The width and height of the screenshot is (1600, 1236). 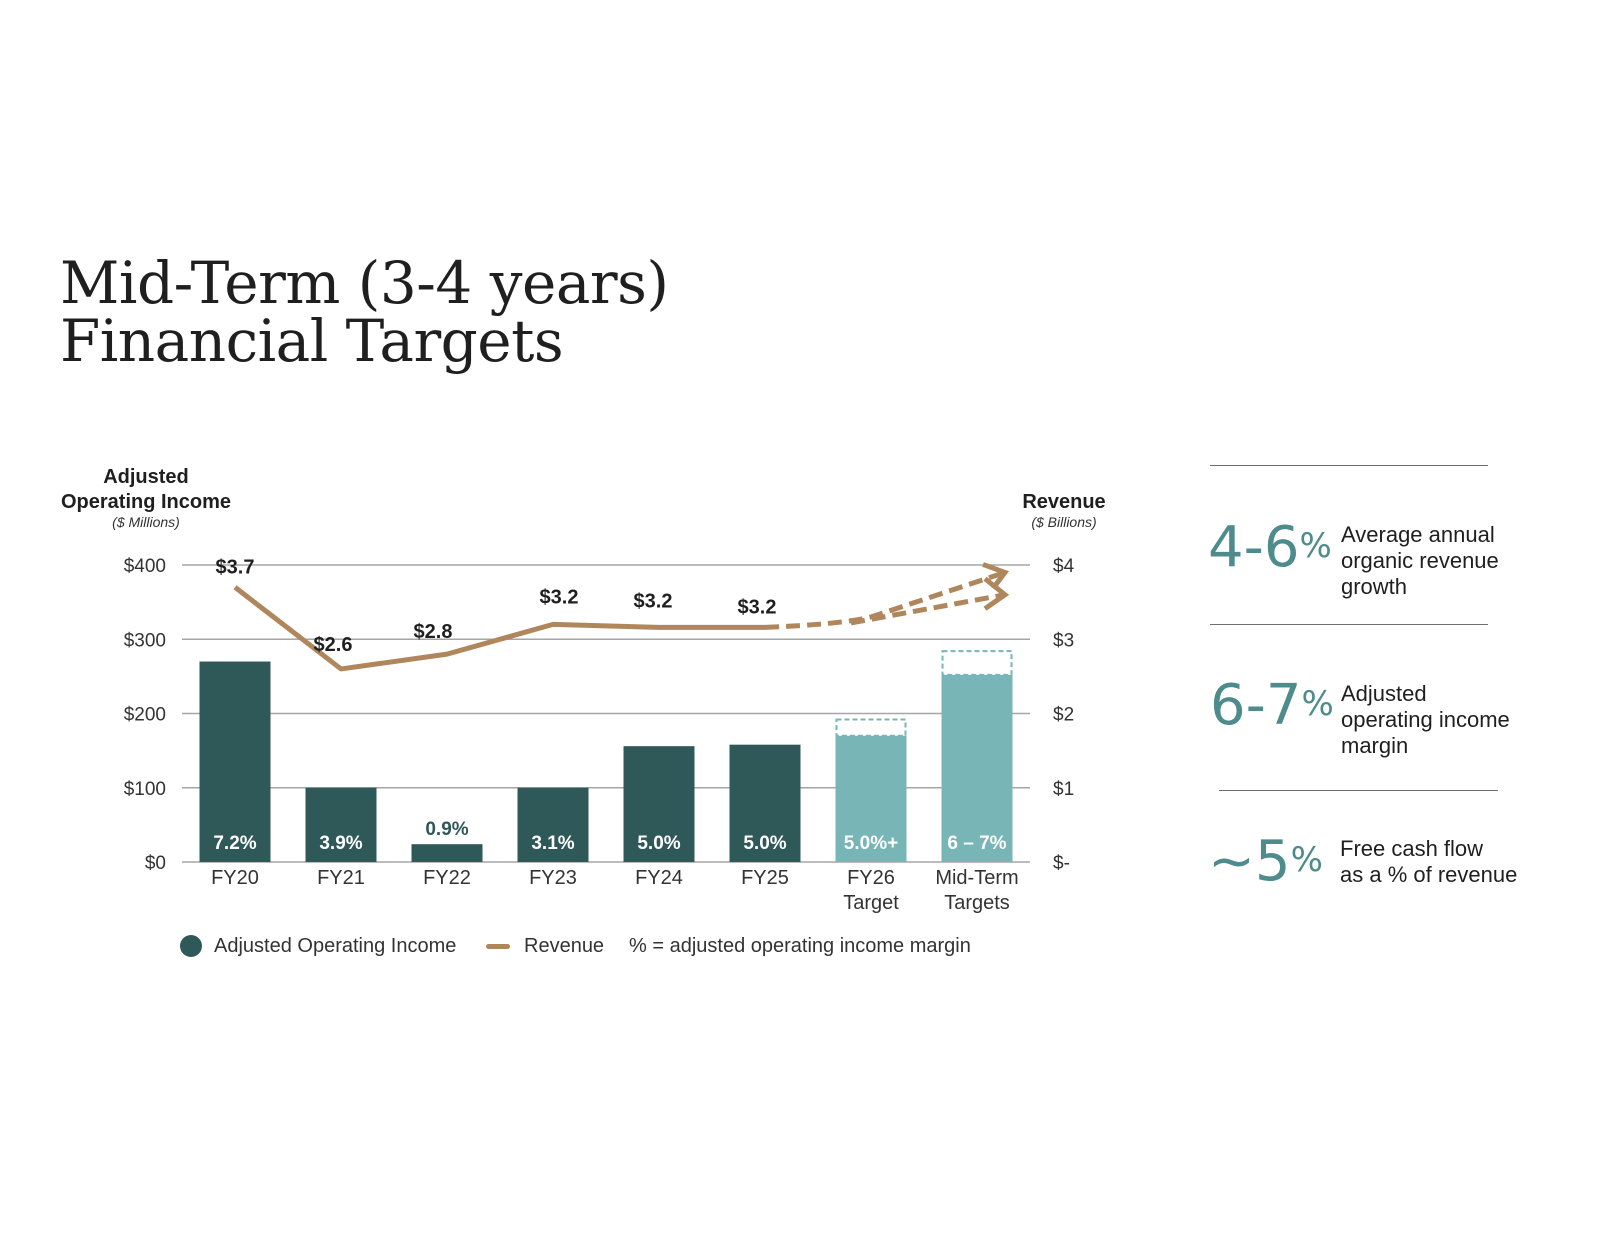 I want to click on margin-label: 7.2%, so click(x=234, y=843).